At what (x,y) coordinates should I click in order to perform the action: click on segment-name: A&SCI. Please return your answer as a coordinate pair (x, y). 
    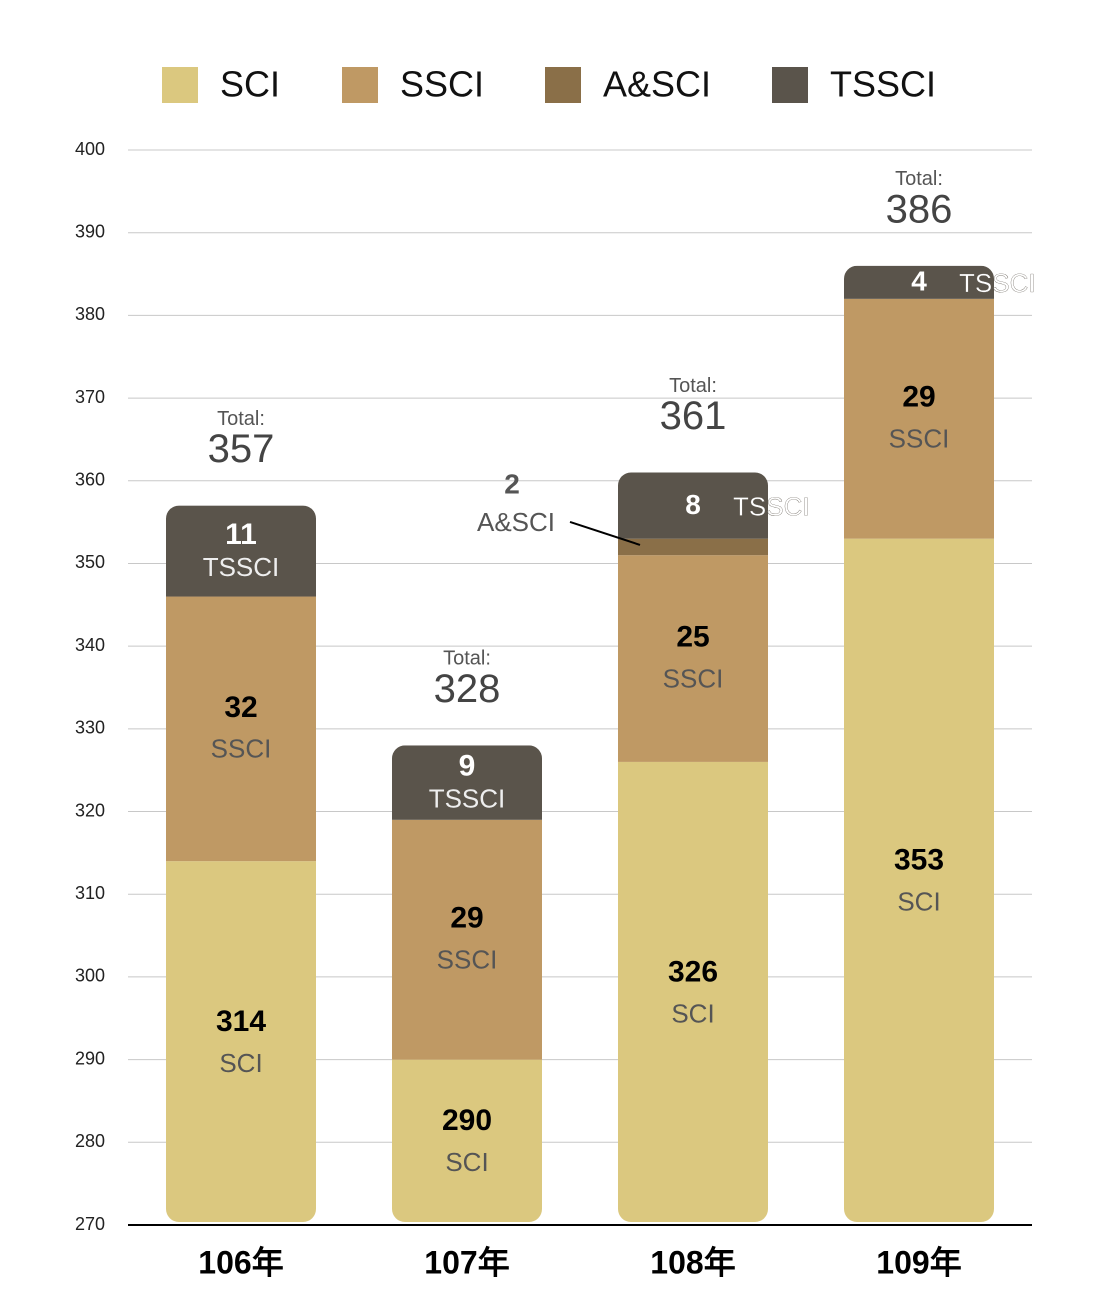
    Looking at the image, I should click on (516, 522).